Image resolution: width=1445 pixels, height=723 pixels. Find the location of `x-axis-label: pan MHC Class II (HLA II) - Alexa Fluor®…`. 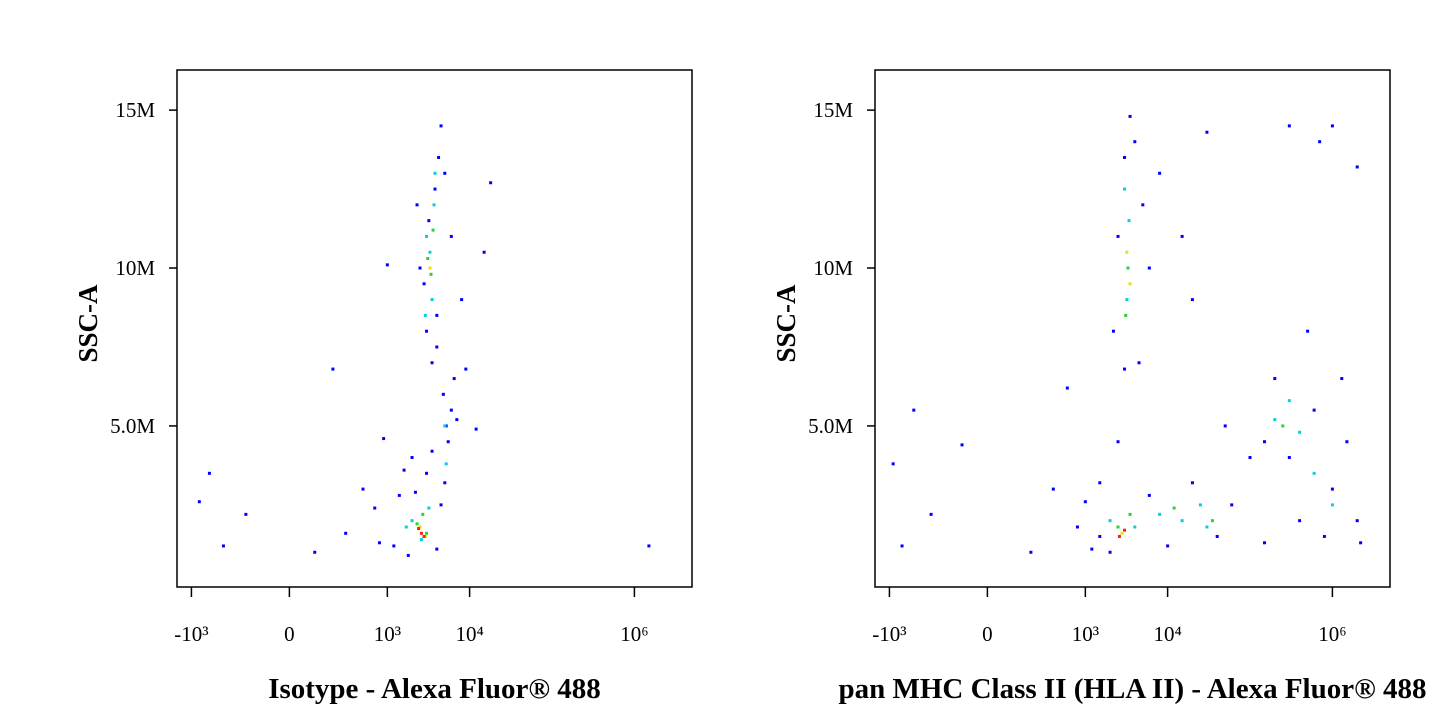

x-axis-label: pan MHC Class II (HLA II) - Alexa Fluor®… is located at coordinates (1132, 689).